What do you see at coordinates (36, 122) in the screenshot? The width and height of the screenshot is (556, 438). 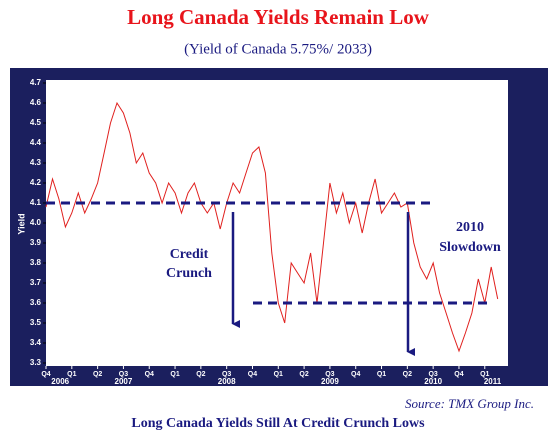 I see `y-tick-label: 4.5` at bounding box center [36, 122].